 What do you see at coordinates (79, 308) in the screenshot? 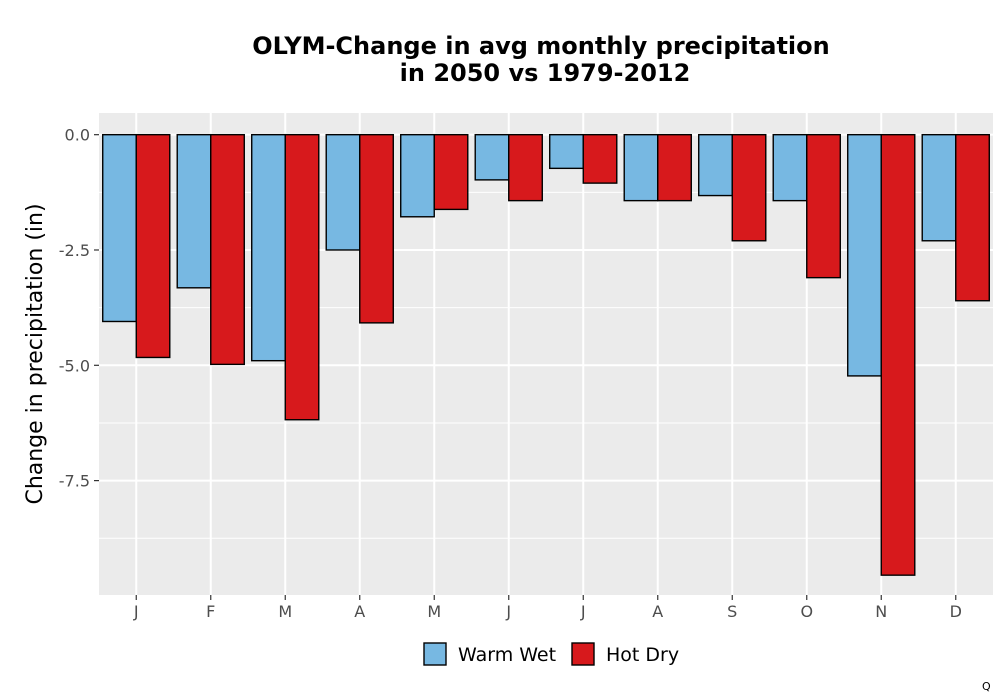
I see `y-axis-ticks: 0.0 -2.5 -5.0 -7.5` at bounding box center [79, 308].